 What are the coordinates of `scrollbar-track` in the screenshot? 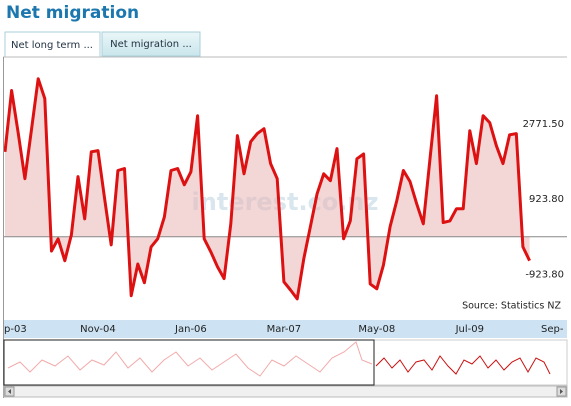 It's located at (285, 391).